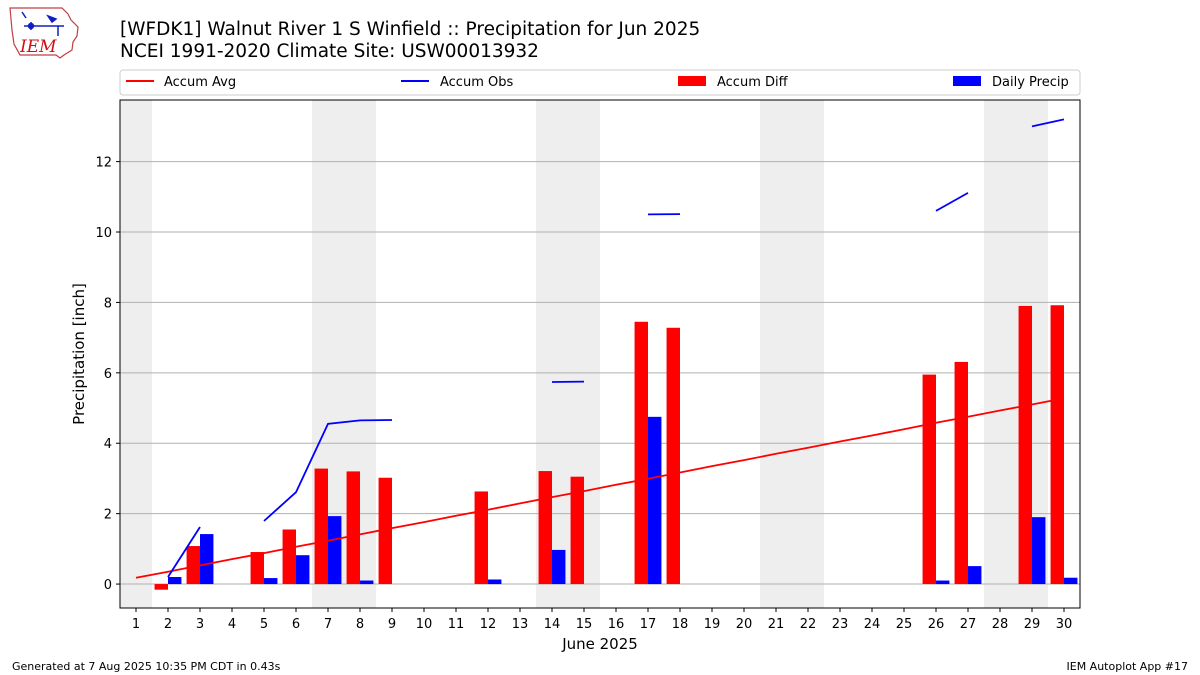 The height and width of the screenshot is (675, 1200). What do you see at coordinates (680, 624) in the screenshot?
I see `x-tick-label: 18` at bounding box center [680, 624].